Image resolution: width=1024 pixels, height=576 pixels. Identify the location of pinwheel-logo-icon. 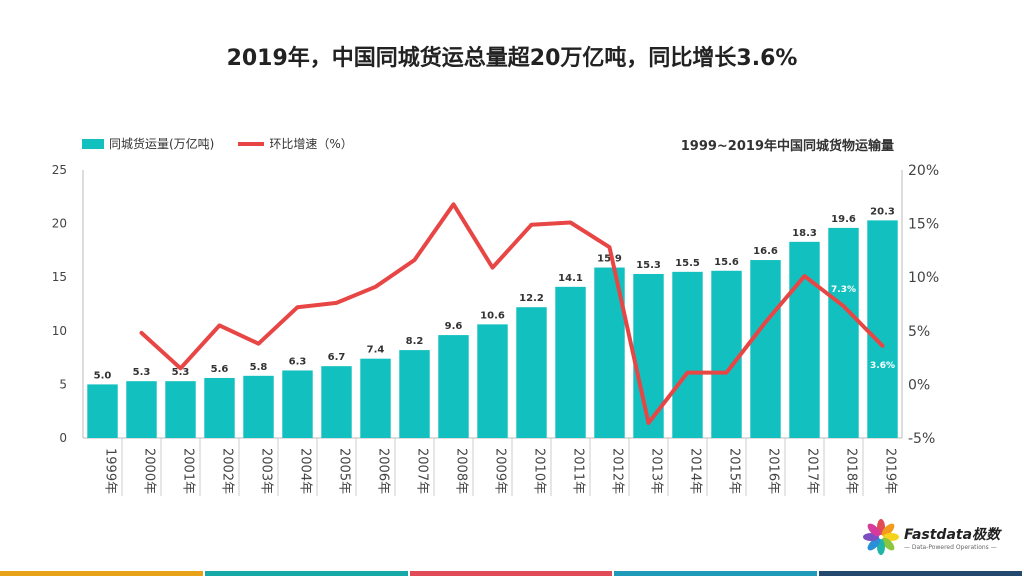
(881, 537).